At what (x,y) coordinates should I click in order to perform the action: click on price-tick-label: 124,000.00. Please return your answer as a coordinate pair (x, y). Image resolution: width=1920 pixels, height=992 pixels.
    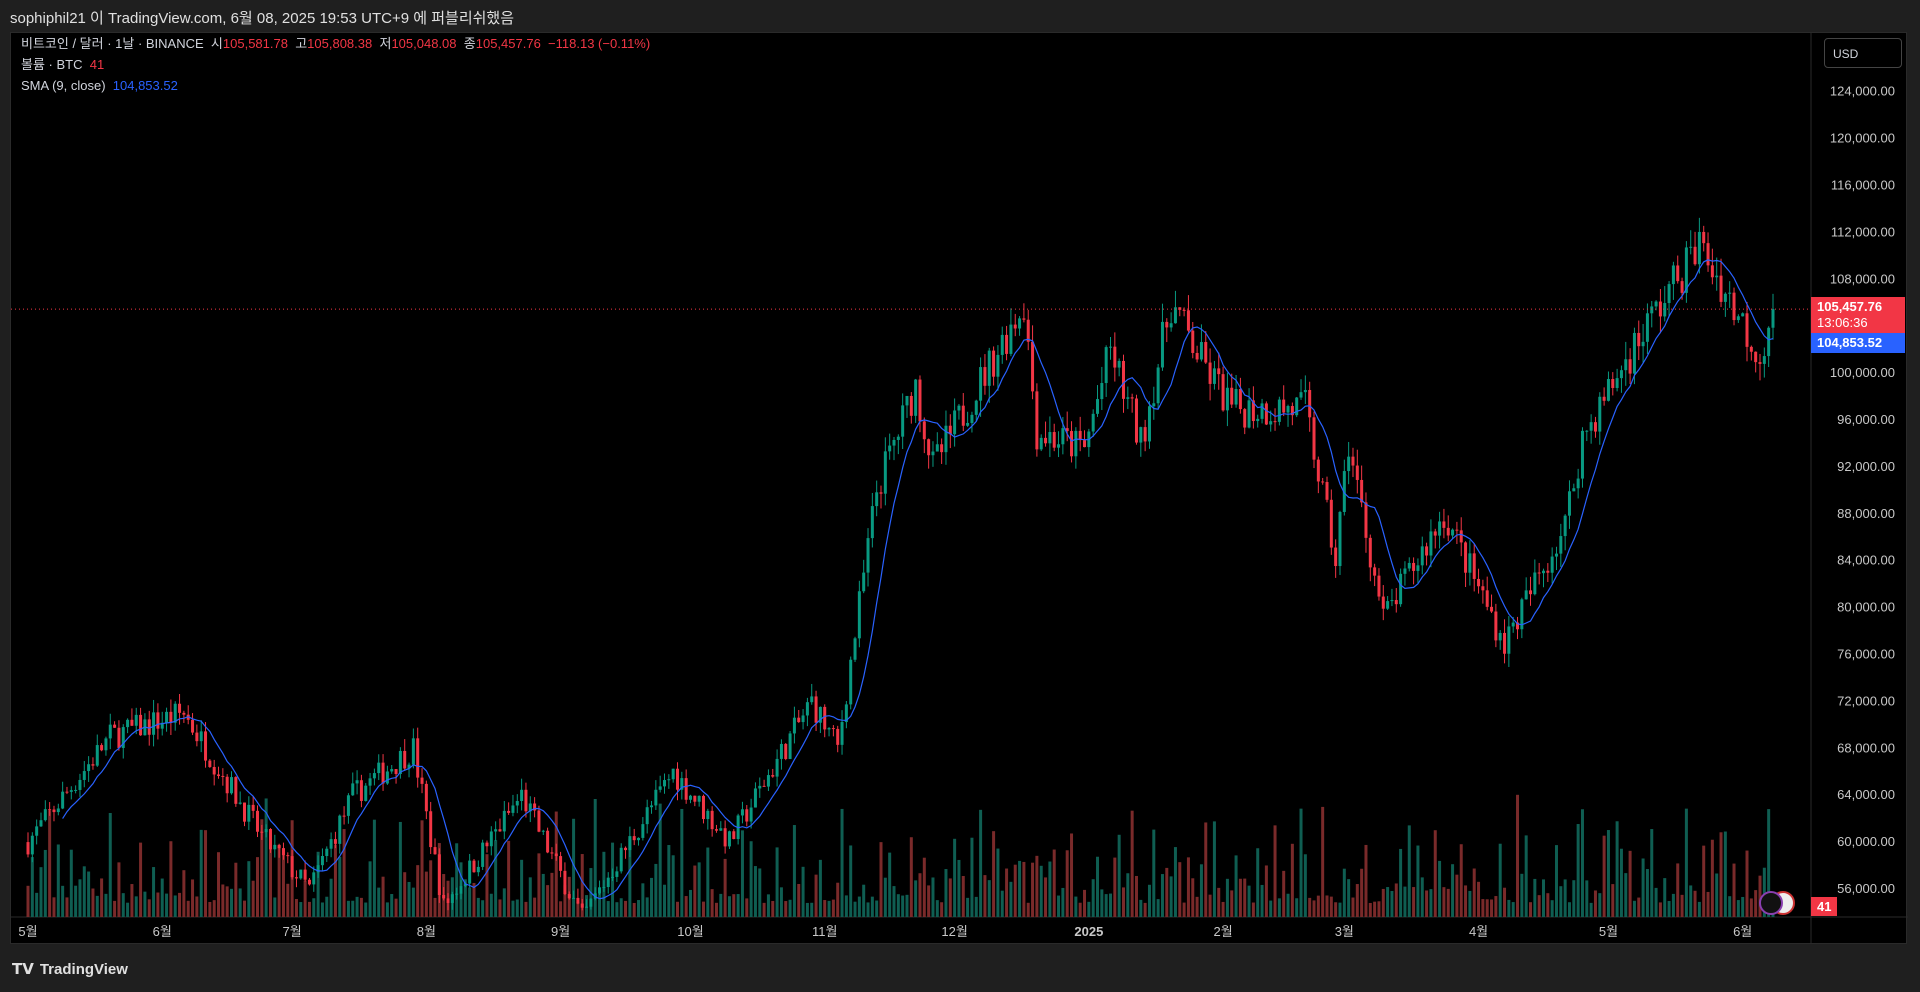
    Looking at the image, I should click on (1862, 91).